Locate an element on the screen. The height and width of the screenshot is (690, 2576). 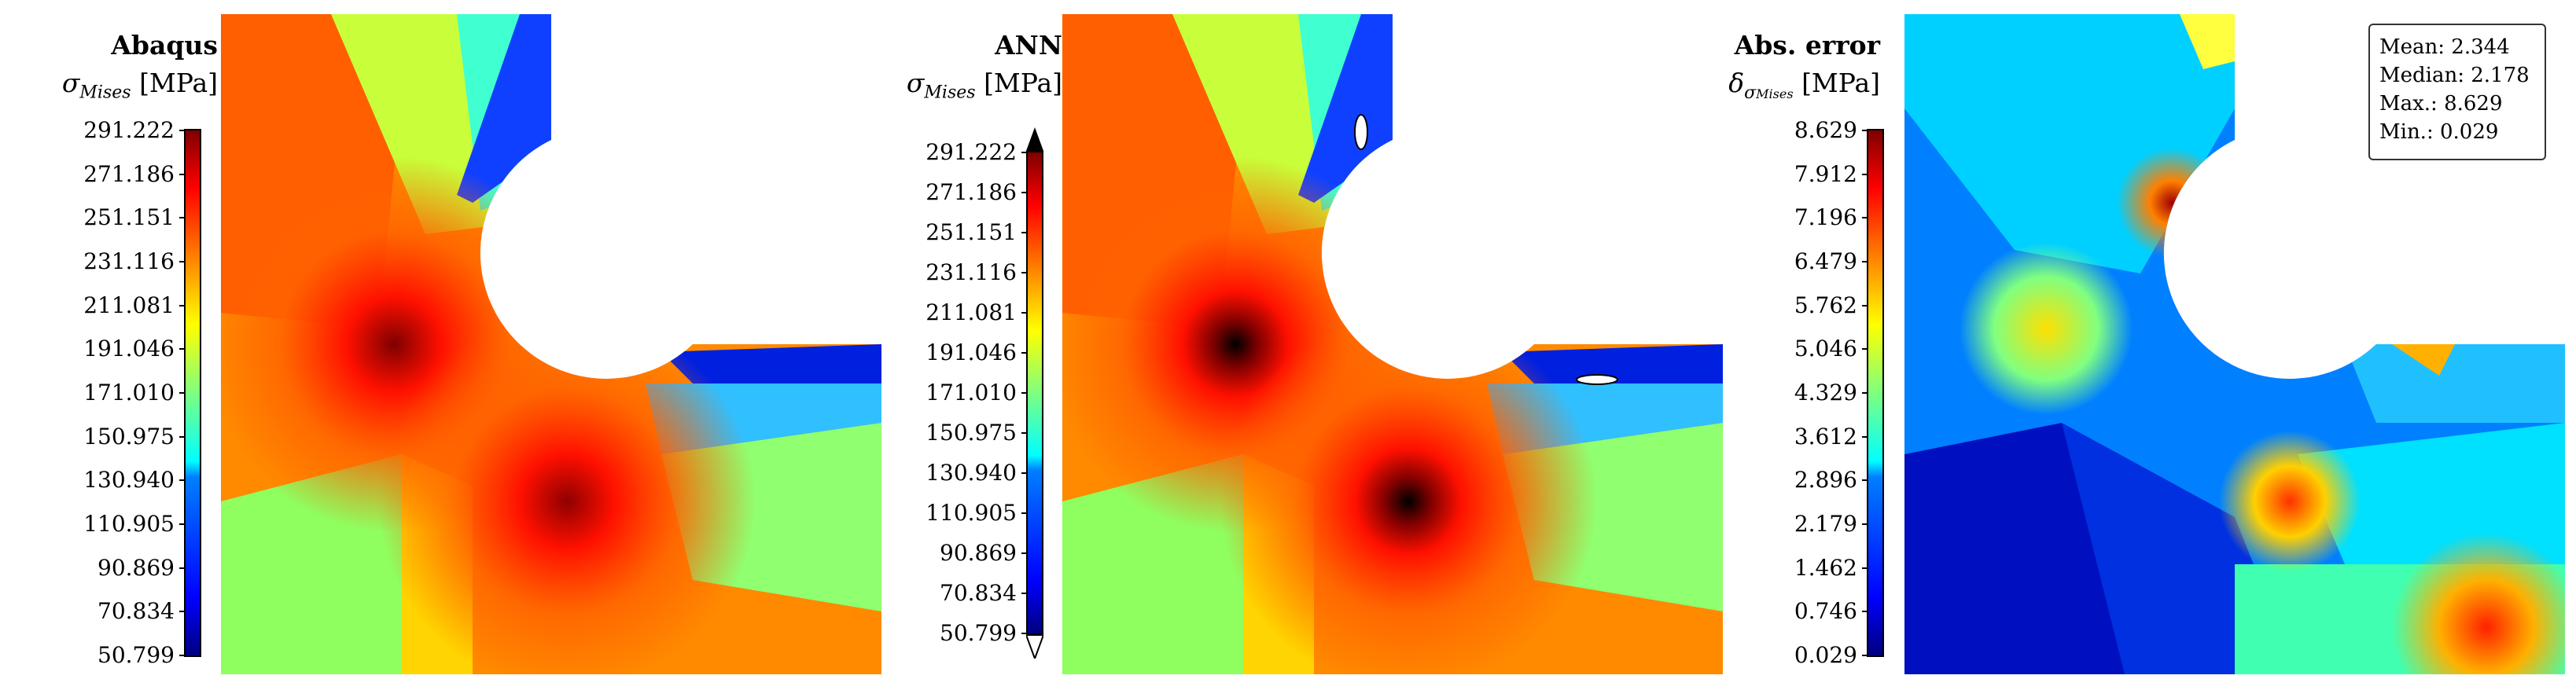
stat-min: Min.: 0.029 is located at coordinates (2439, 132).